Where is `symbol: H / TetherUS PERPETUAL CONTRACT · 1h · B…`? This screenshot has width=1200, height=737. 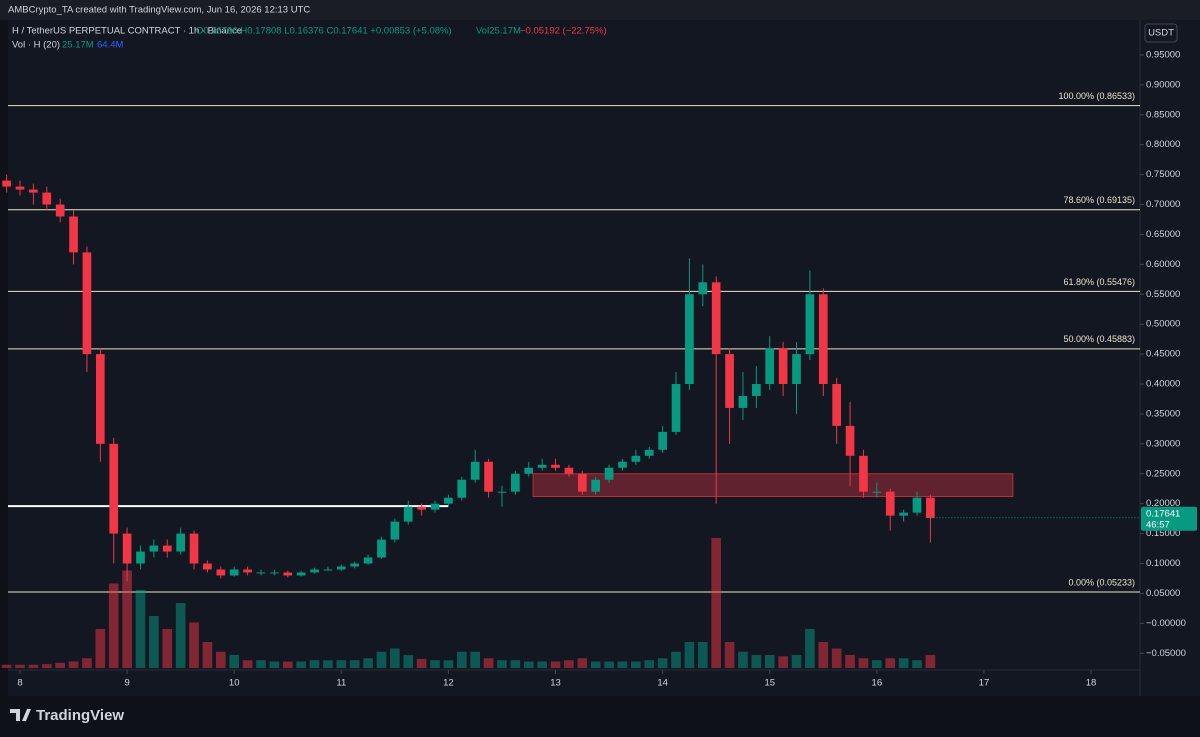
symbol: H / TetherUS PERPETUAL CONTRACT · 1h · B… is located at coordinates (127, 31).